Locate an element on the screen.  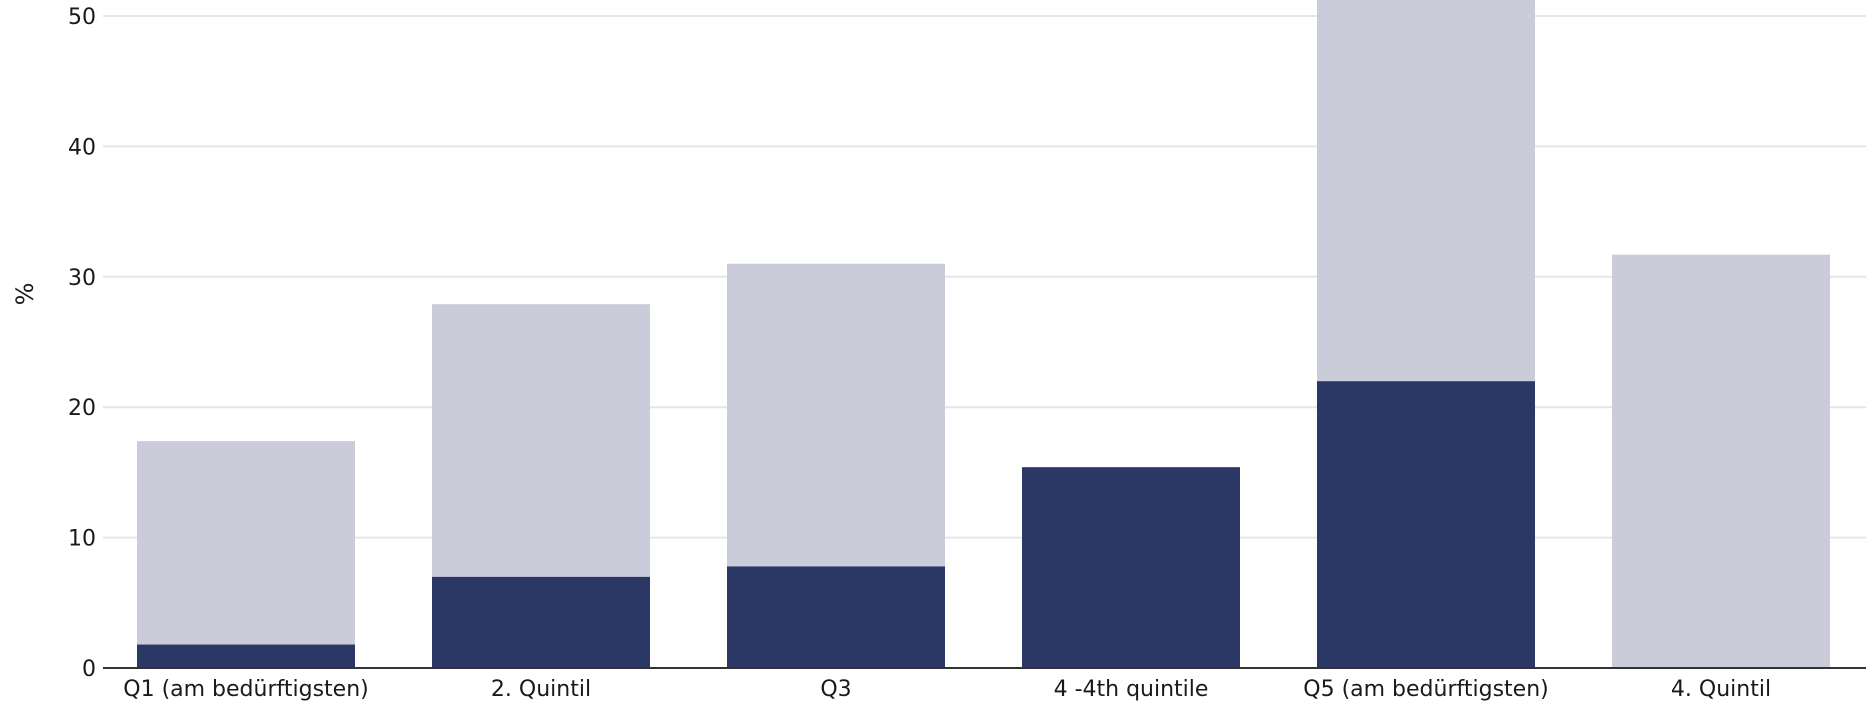
y-axis-ticks: 0 10 20 30 40 50 is located at coordinates (82, 343).